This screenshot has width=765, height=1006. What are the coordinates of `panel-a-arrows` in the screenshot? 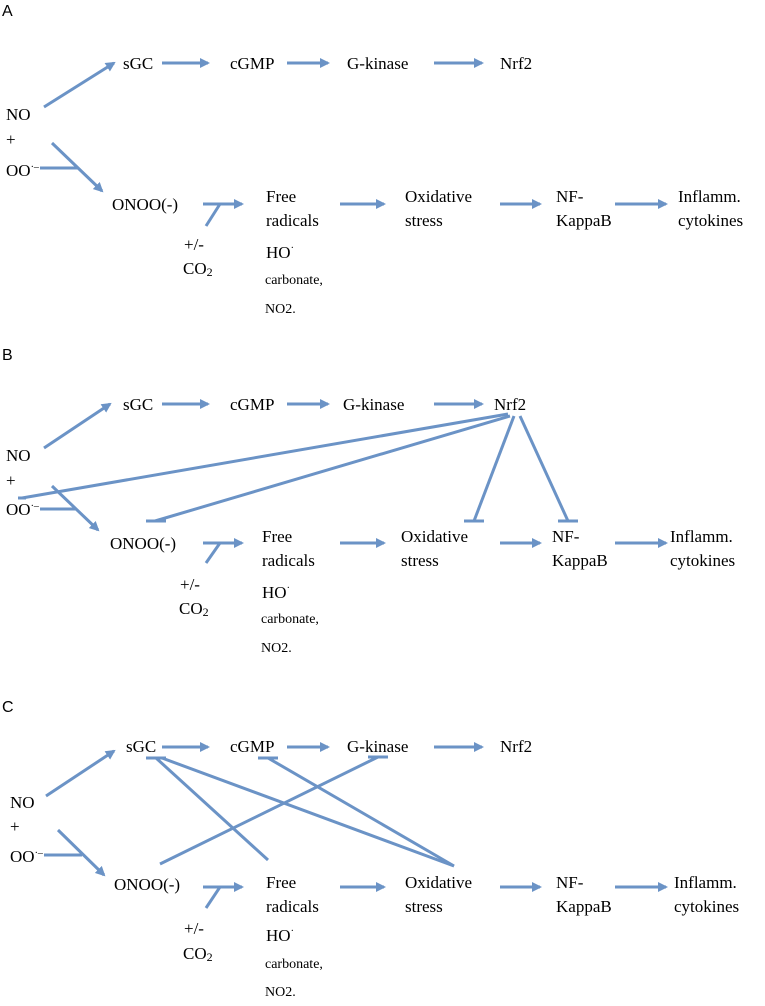 It's located at (354, 142).